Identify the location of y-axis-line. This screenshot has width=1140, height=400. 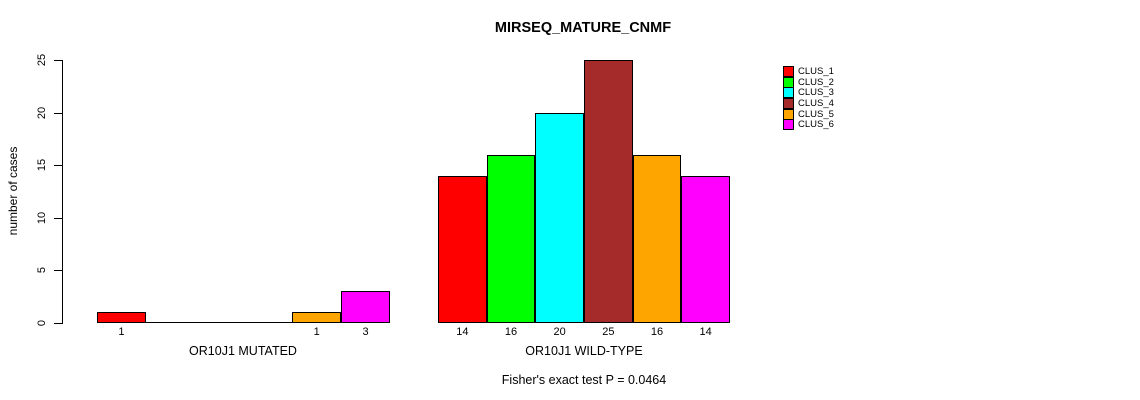
(62, 192).